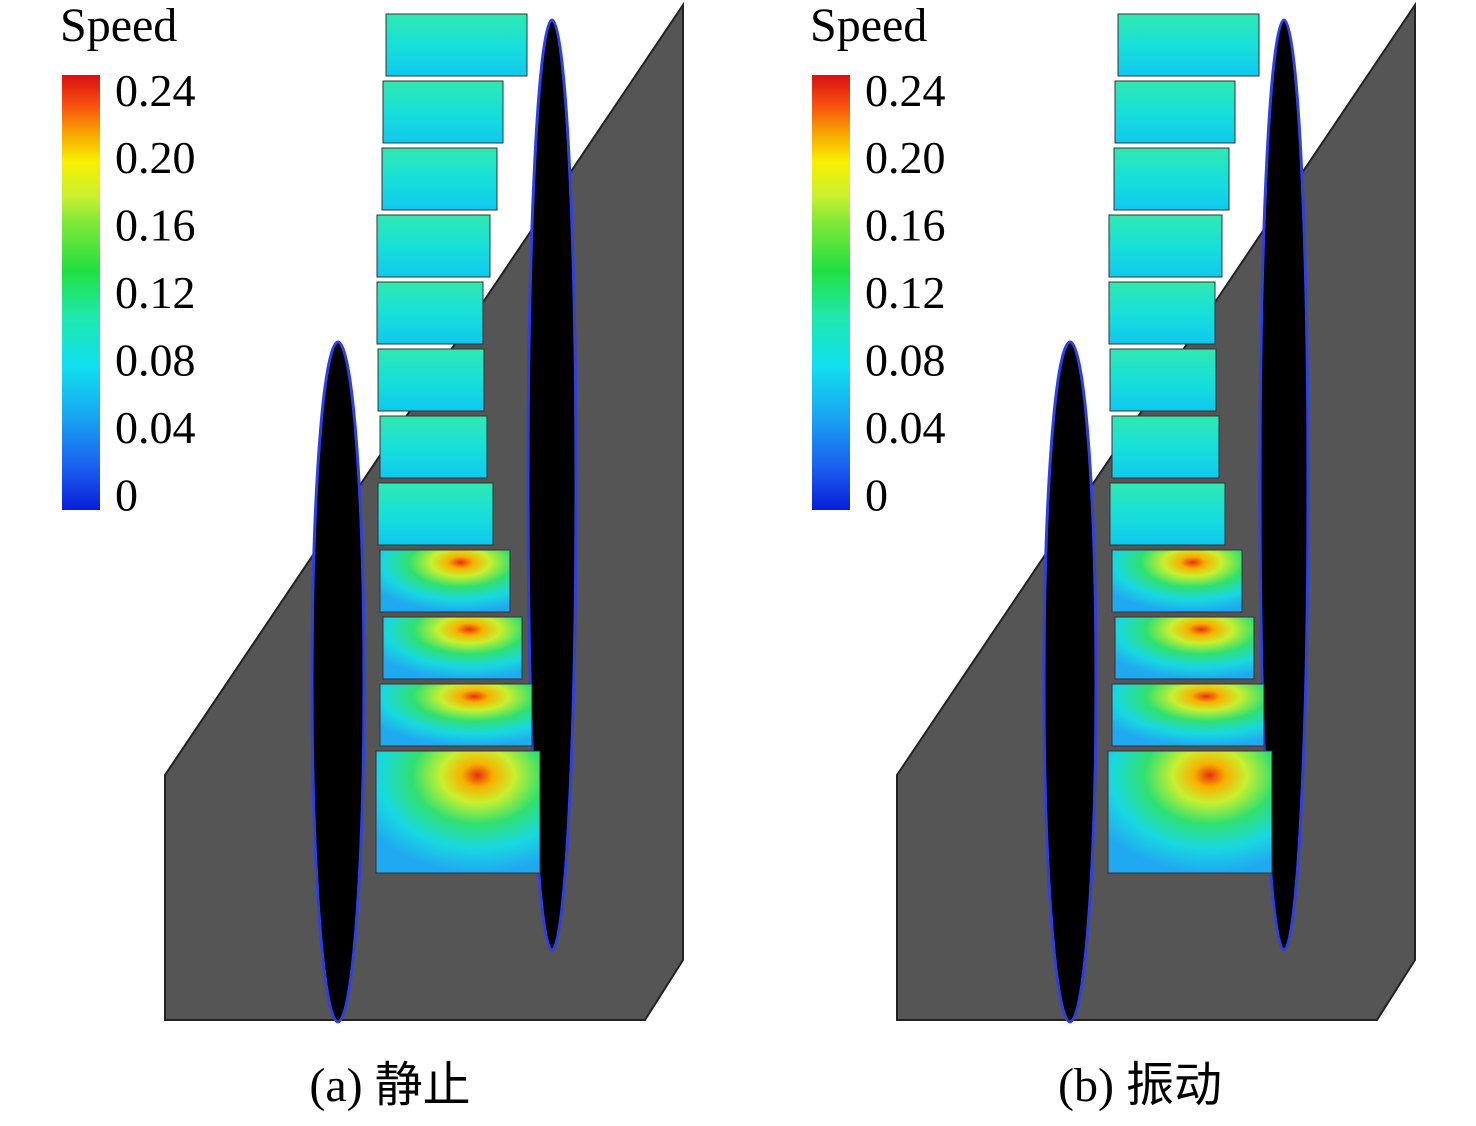 This screenshot has height=1126, width=1476. What do you see at coordinates (389, 1085) in the screenshot?
I see `caption: (a) 静止` at bounding box center [389, 1085].